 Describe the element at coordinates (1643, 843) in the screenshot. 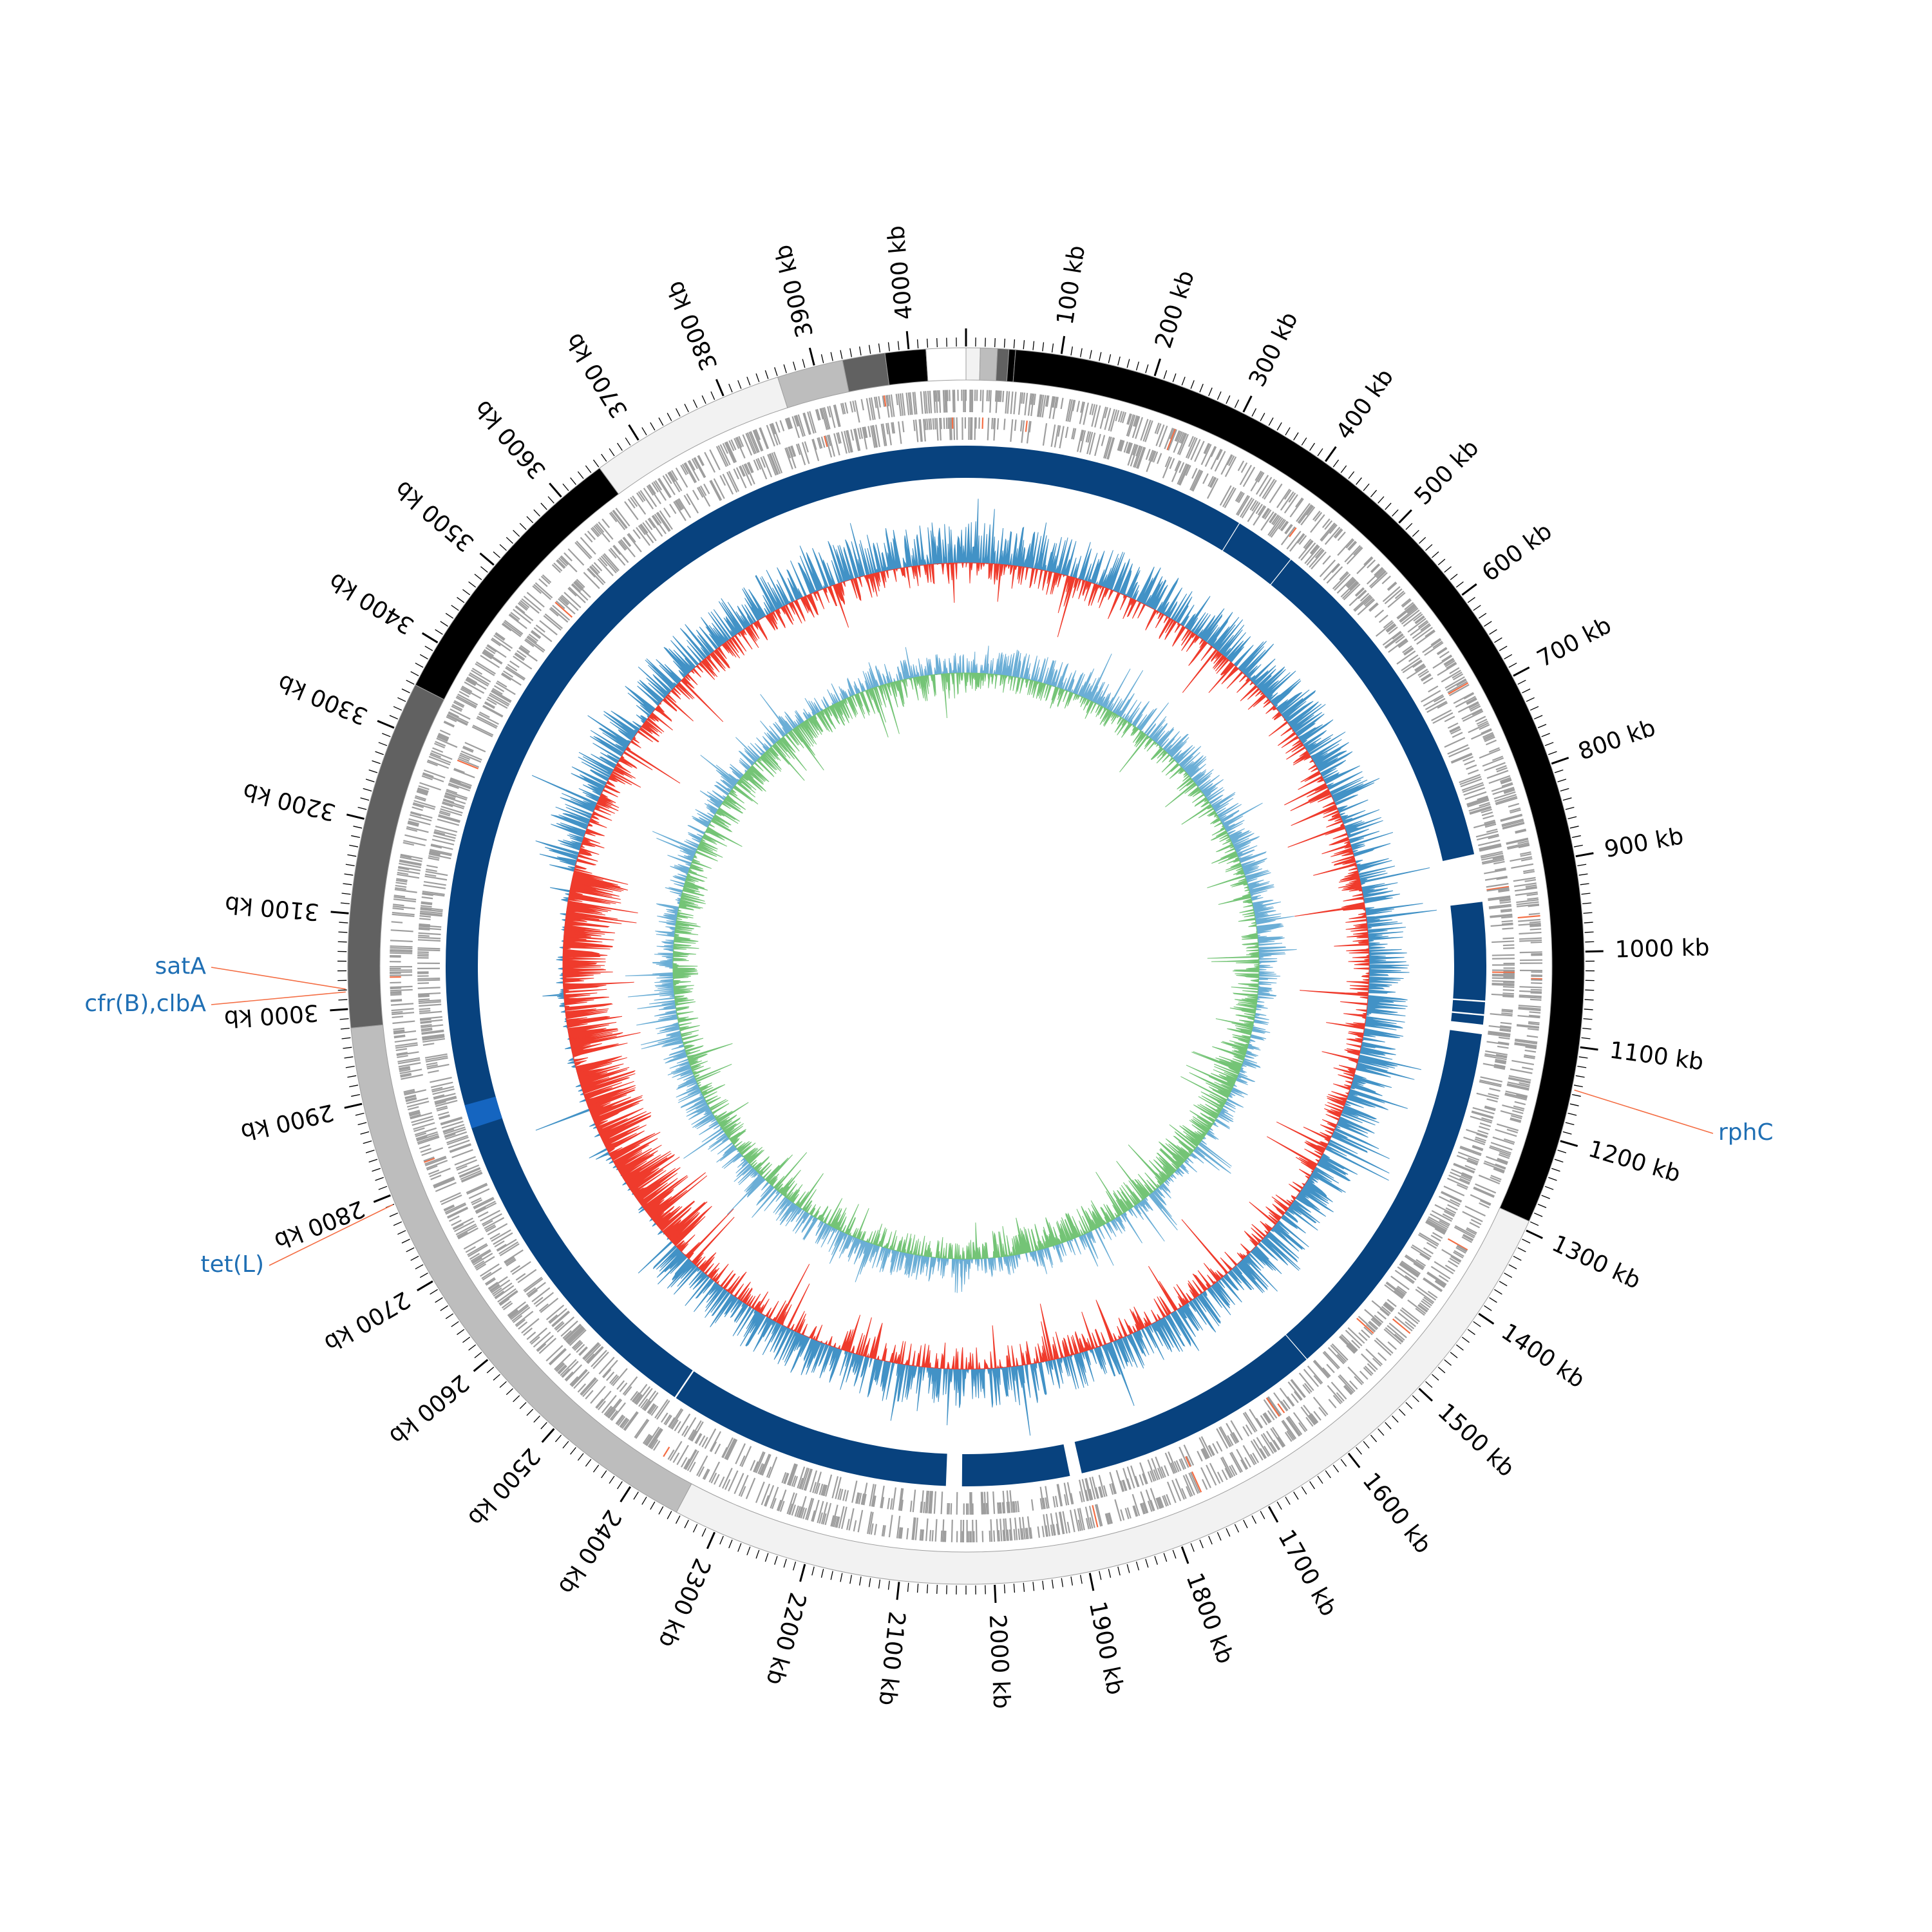

I see `tick-label: 900 kb` at that location.